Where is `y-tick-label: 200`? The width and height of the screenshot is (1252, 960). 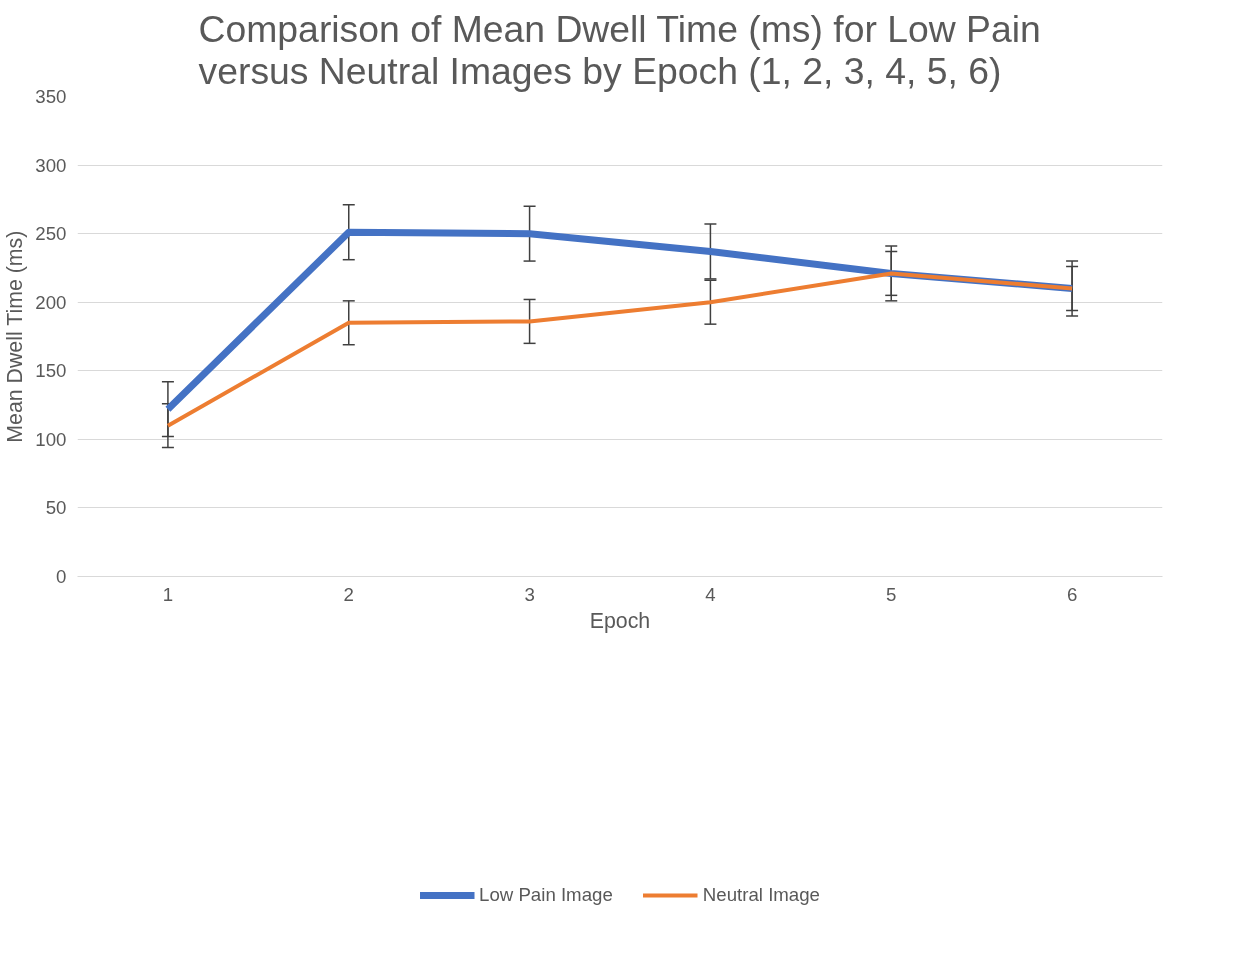
y-tick-label: 200 is located at coordinates (51, 302).